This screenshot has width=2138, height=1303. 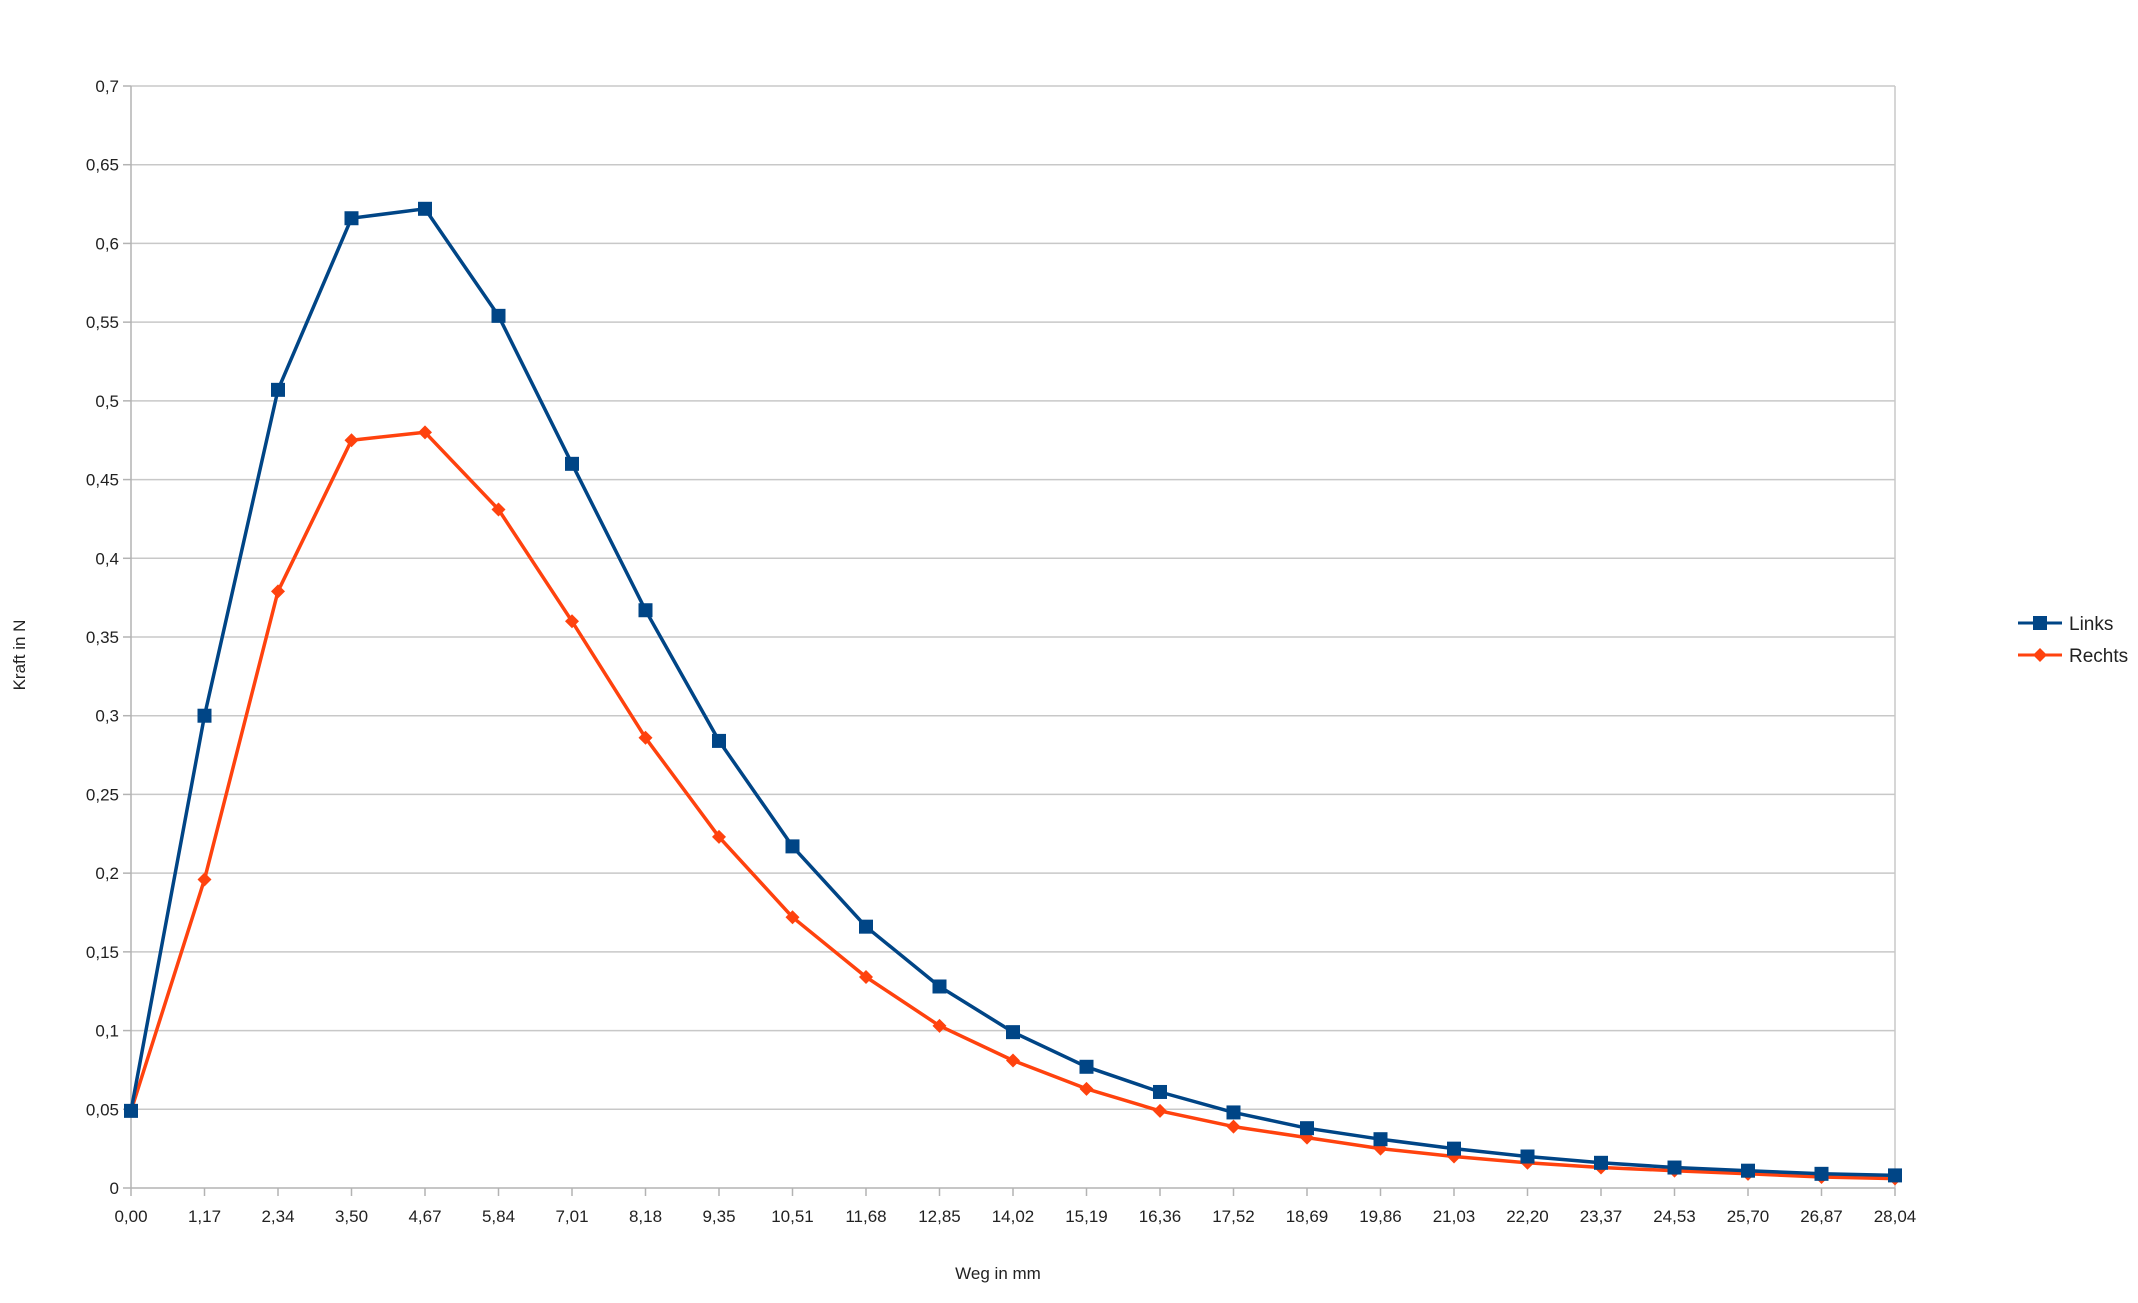 What do you see at coordinates (107, 558) in the screenshot?
I see `y-tick-label: 0,4` at bounding box center [107, 558].